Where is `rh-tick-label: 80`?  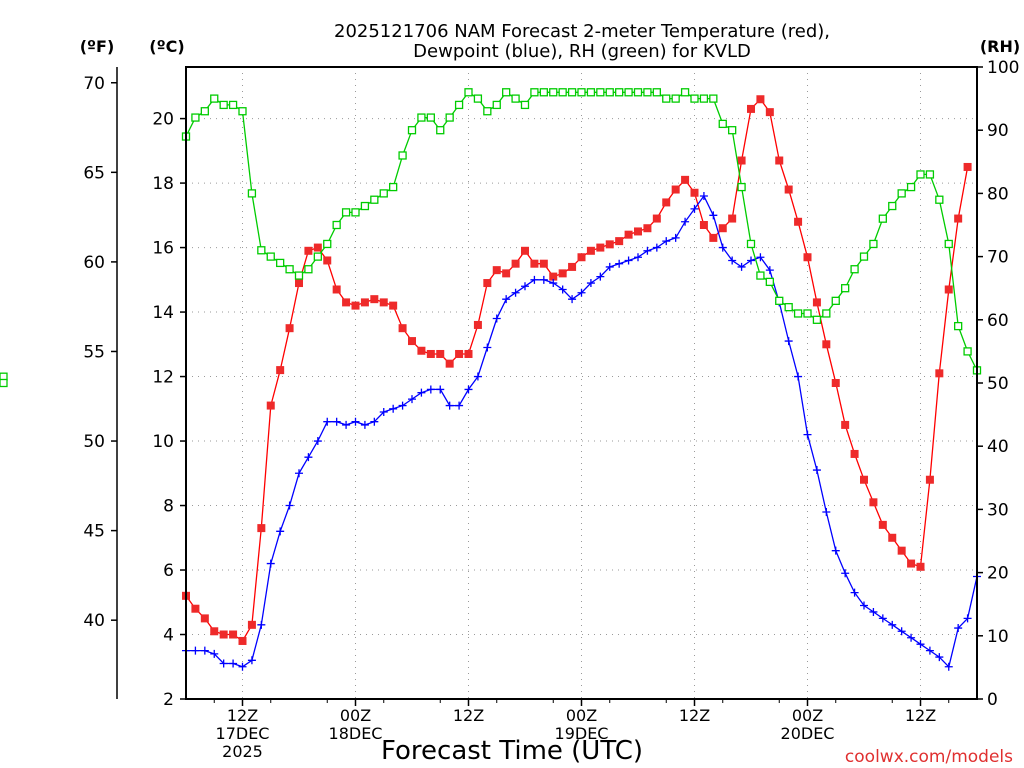
rh-tick-label: 80 is located at coordinates (998, 194).